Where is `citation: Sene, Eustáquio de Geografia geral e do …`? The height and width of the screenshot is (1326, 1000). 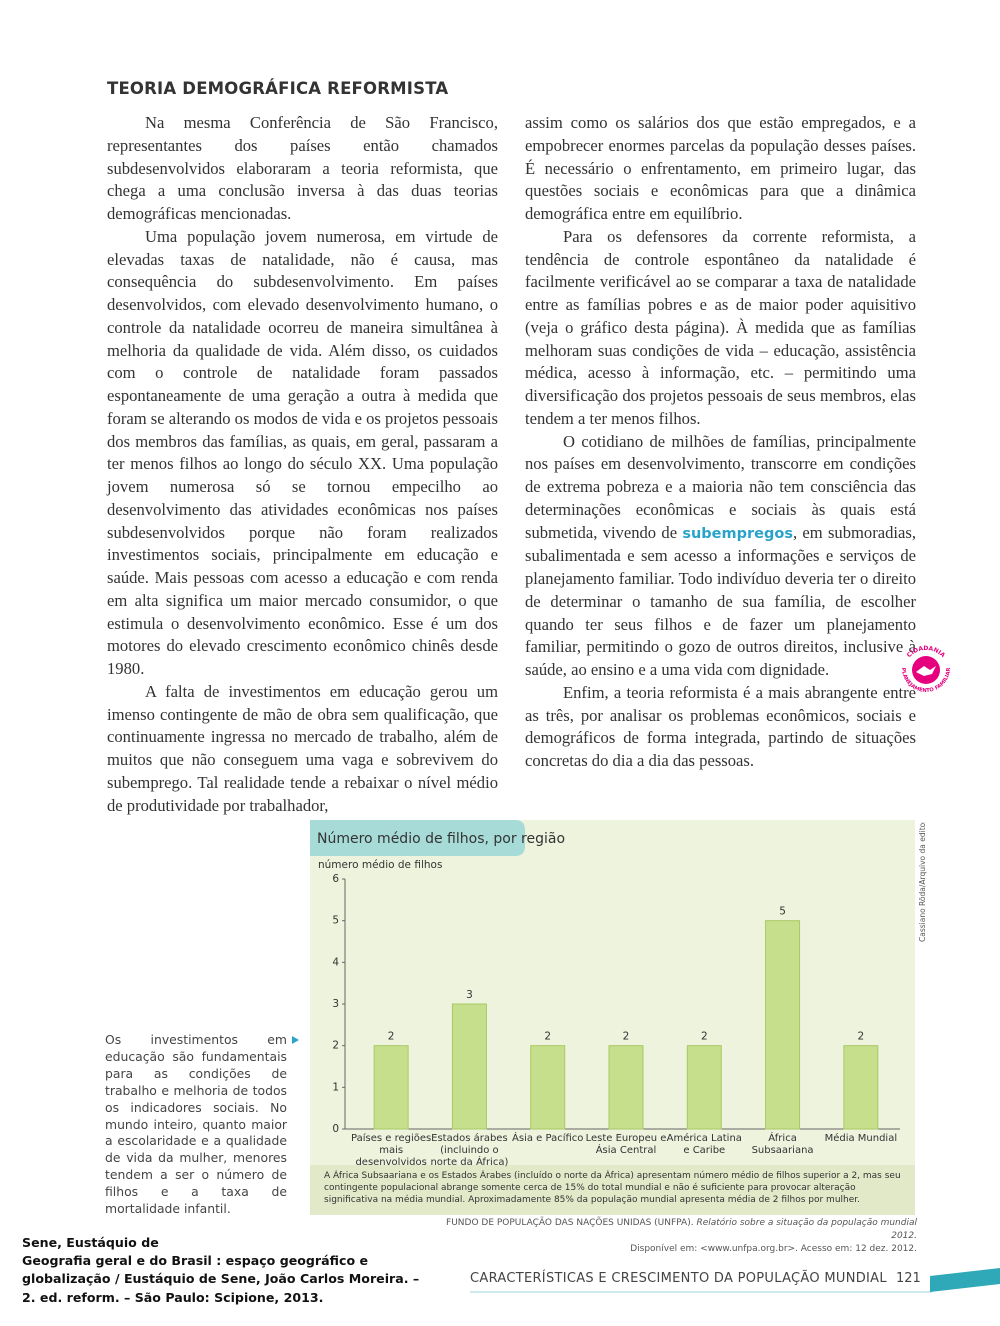 citation: Sene, Eustáquio de Geografia geral e do … is located at coordinates (220, 1270).